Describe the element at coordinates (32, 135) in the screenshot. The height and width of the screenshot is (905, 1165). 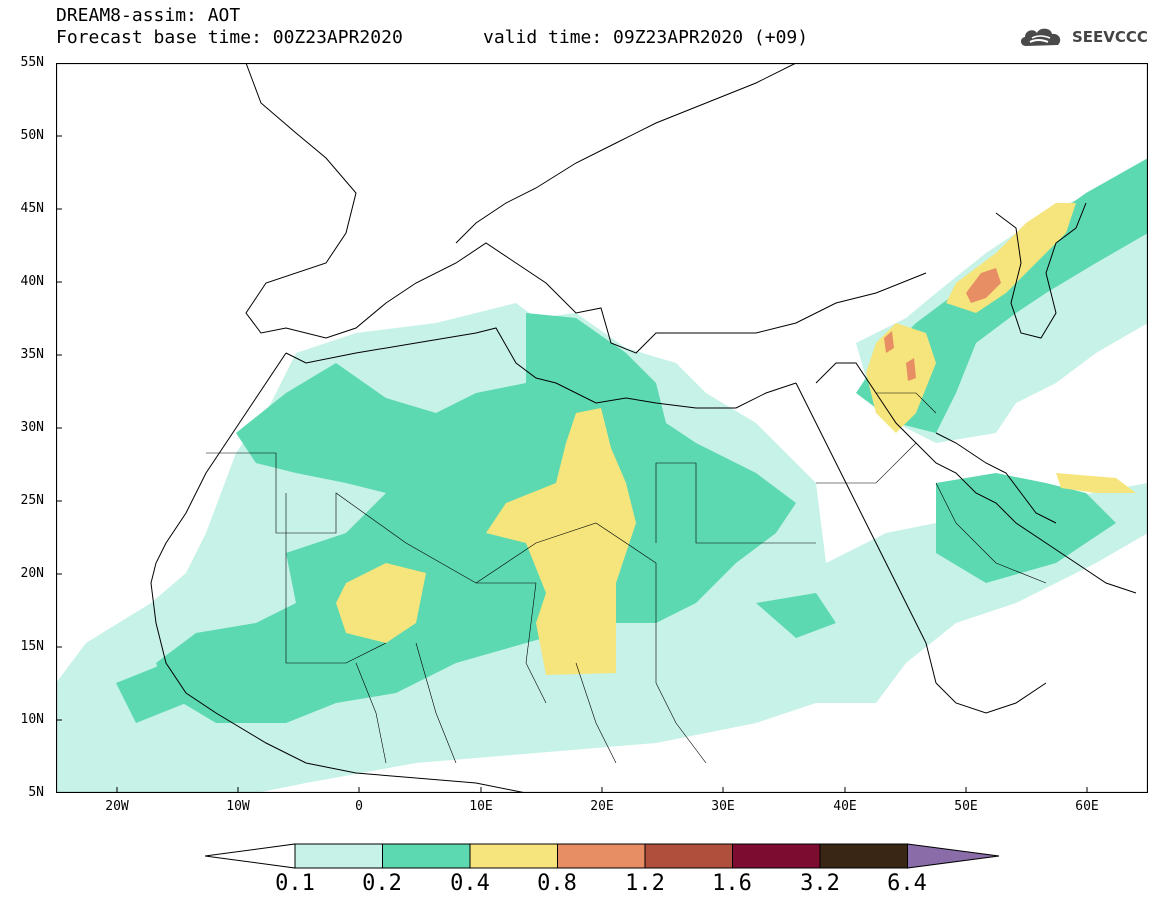
I see `lat-label: 50N` at that location.